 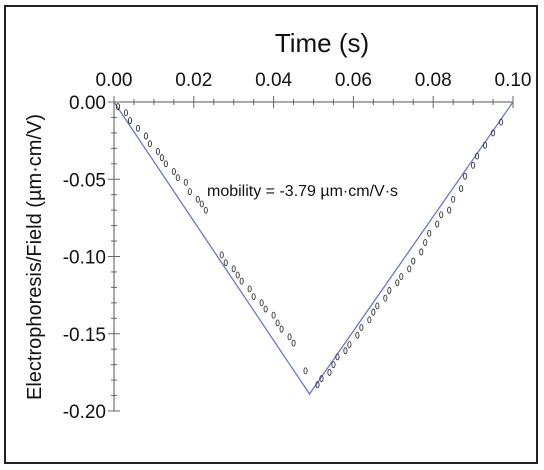 What do you see at coordinates (302, 191) in the screenshot?
I see `mobility-annotation: mobility = -3.79 µm·cm/V·s` at bounding box center [302, 191].